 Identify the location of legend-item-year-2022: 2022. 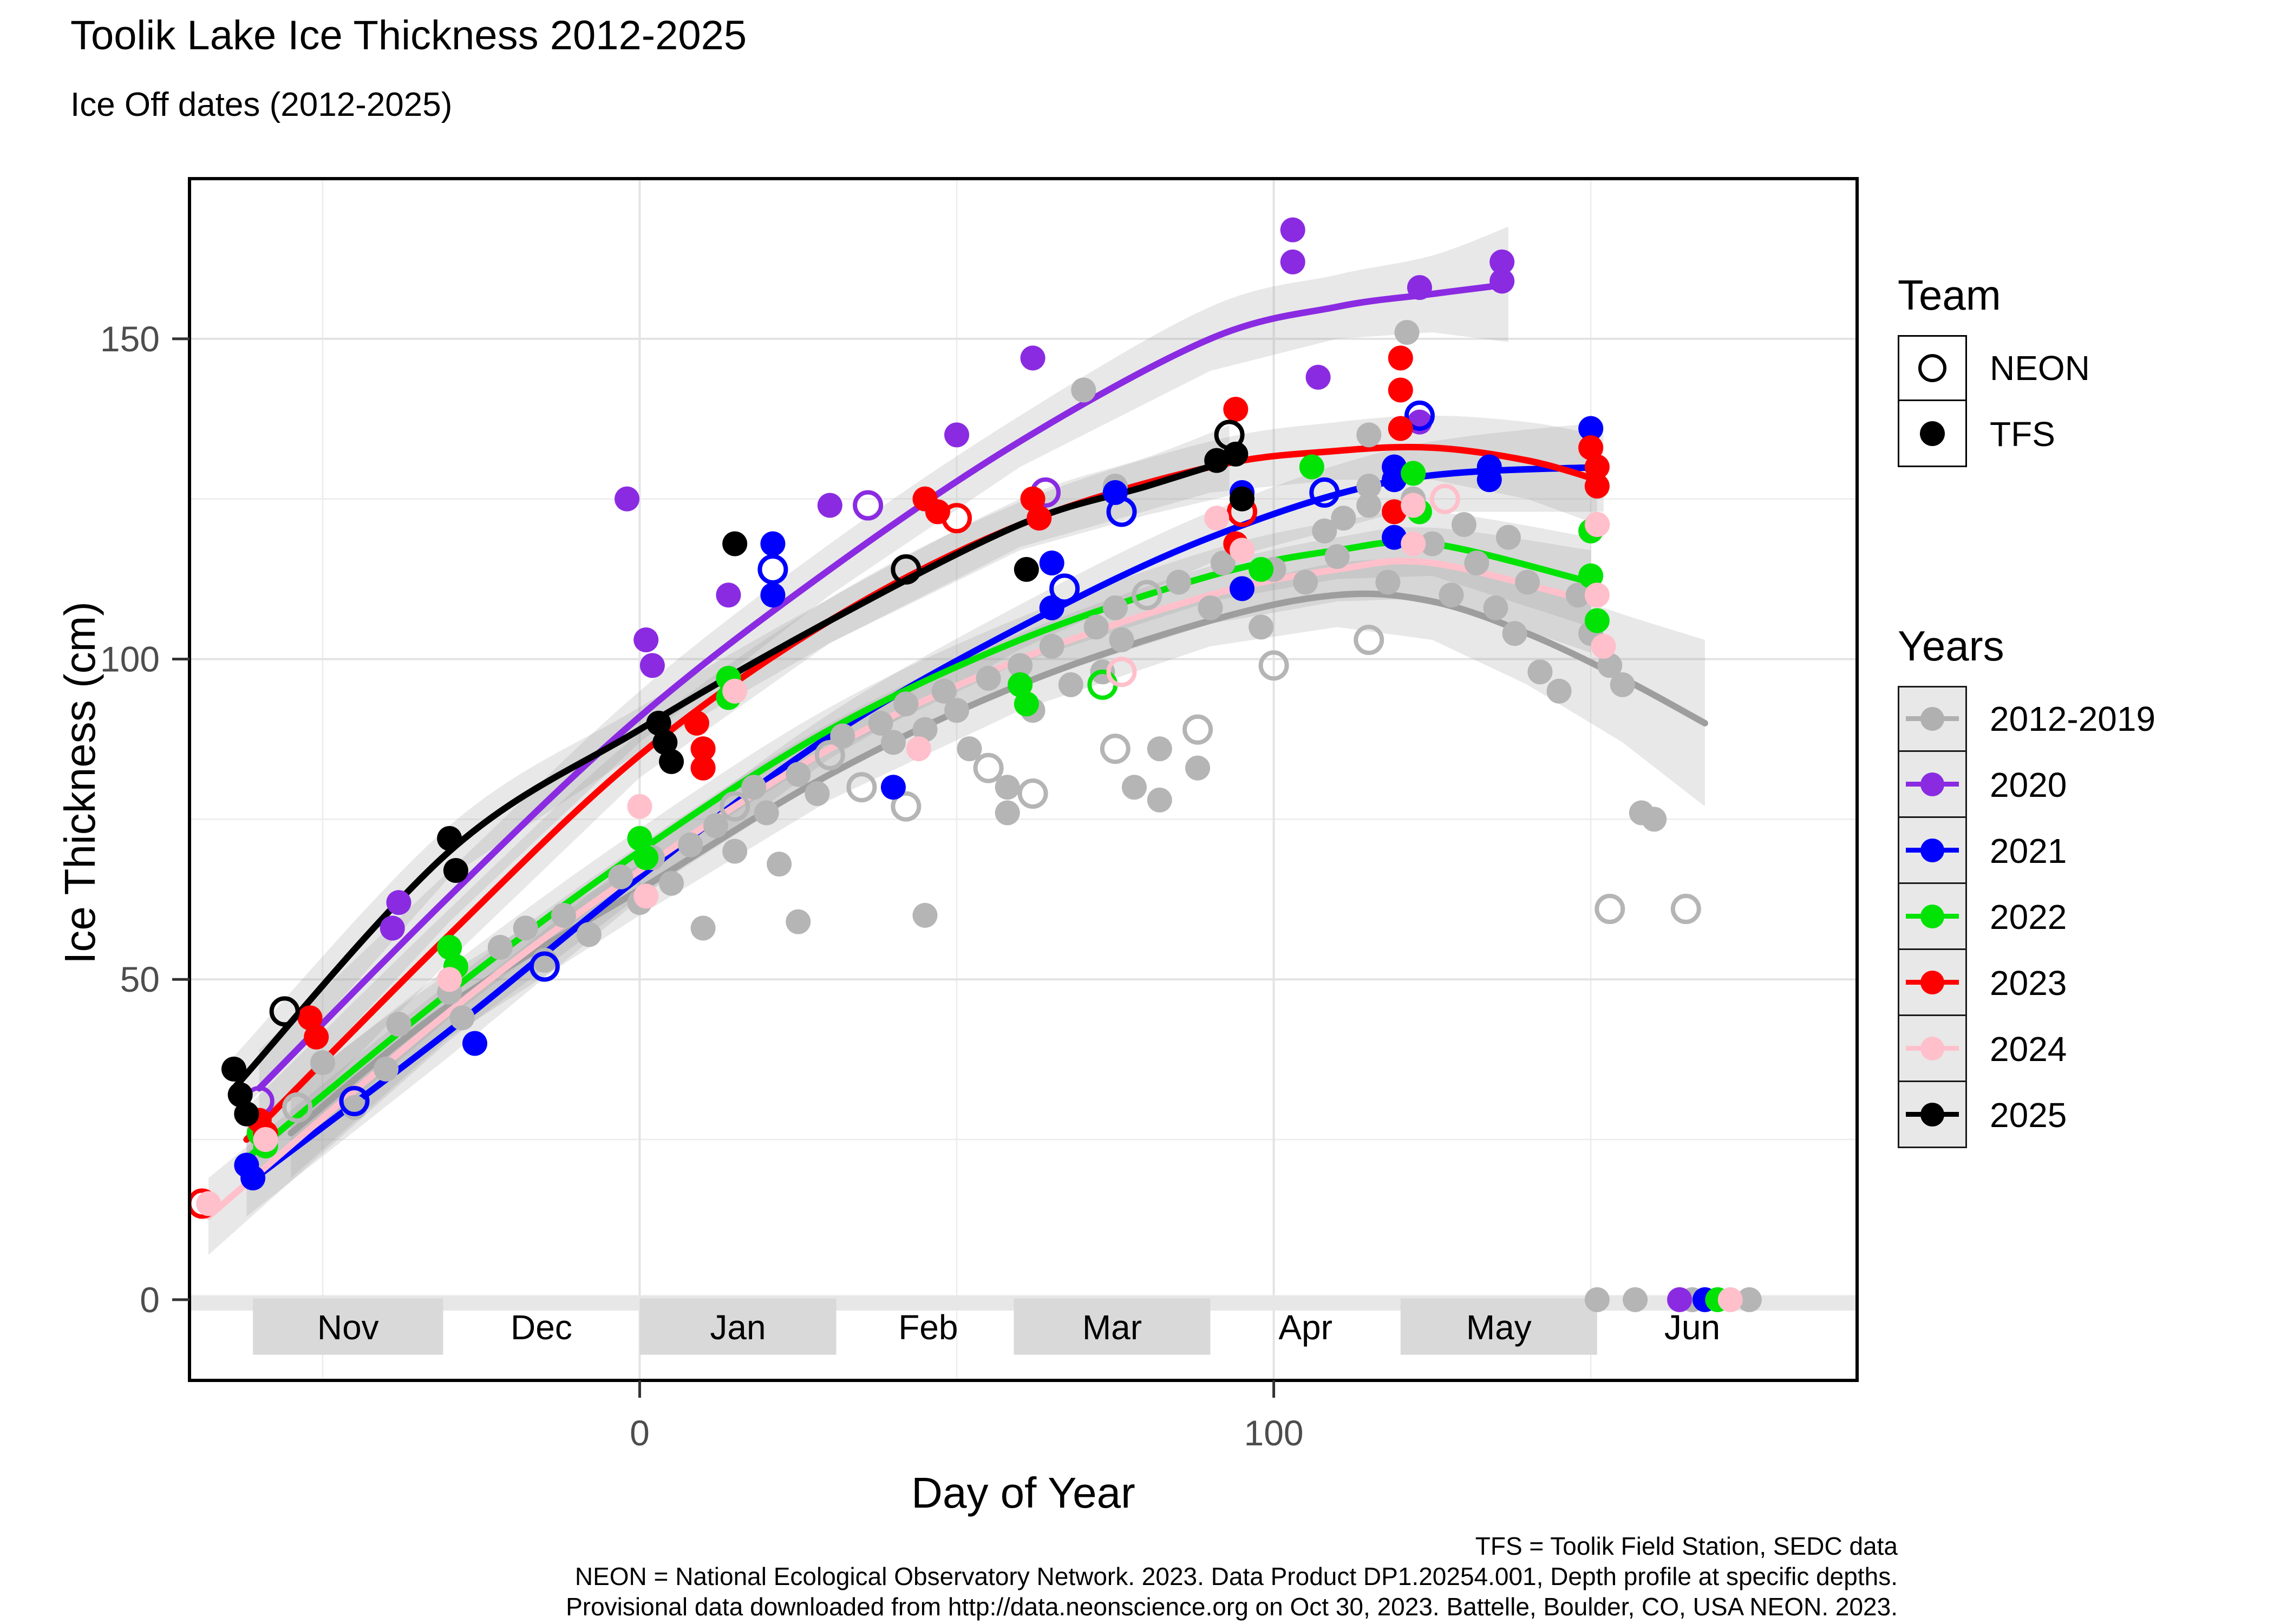
(2027, 917).